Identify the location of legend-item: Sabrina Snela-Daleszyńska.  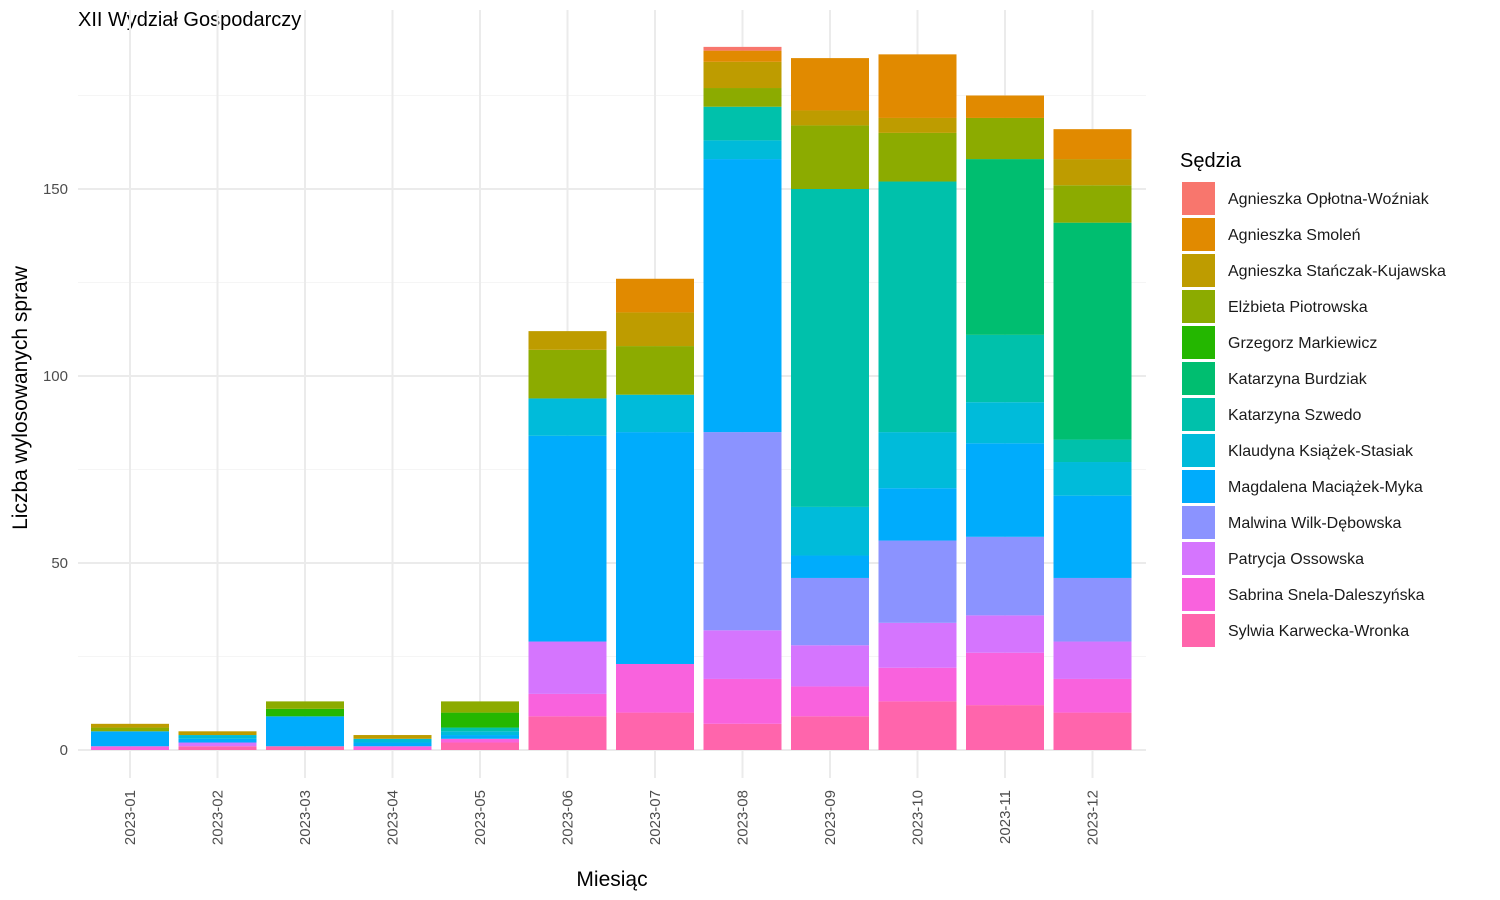
(1303, 594).